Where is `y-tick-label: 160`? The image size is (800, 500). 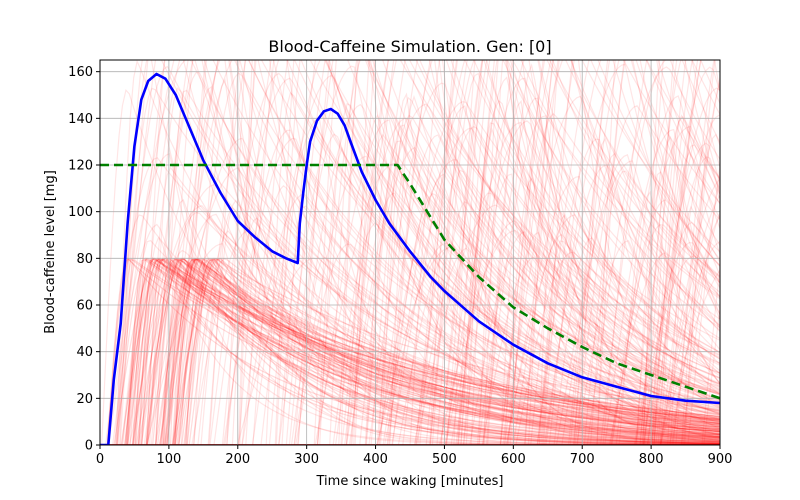 y-tick-label: 160 is located at coordinates (80, 72).